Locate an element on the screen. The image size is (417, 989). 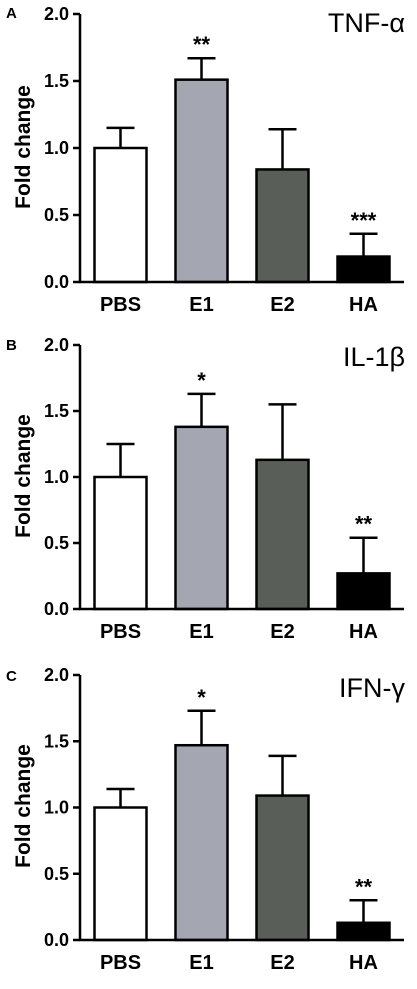
chart-title: IFN-γ is located at coordinates (372, 688).